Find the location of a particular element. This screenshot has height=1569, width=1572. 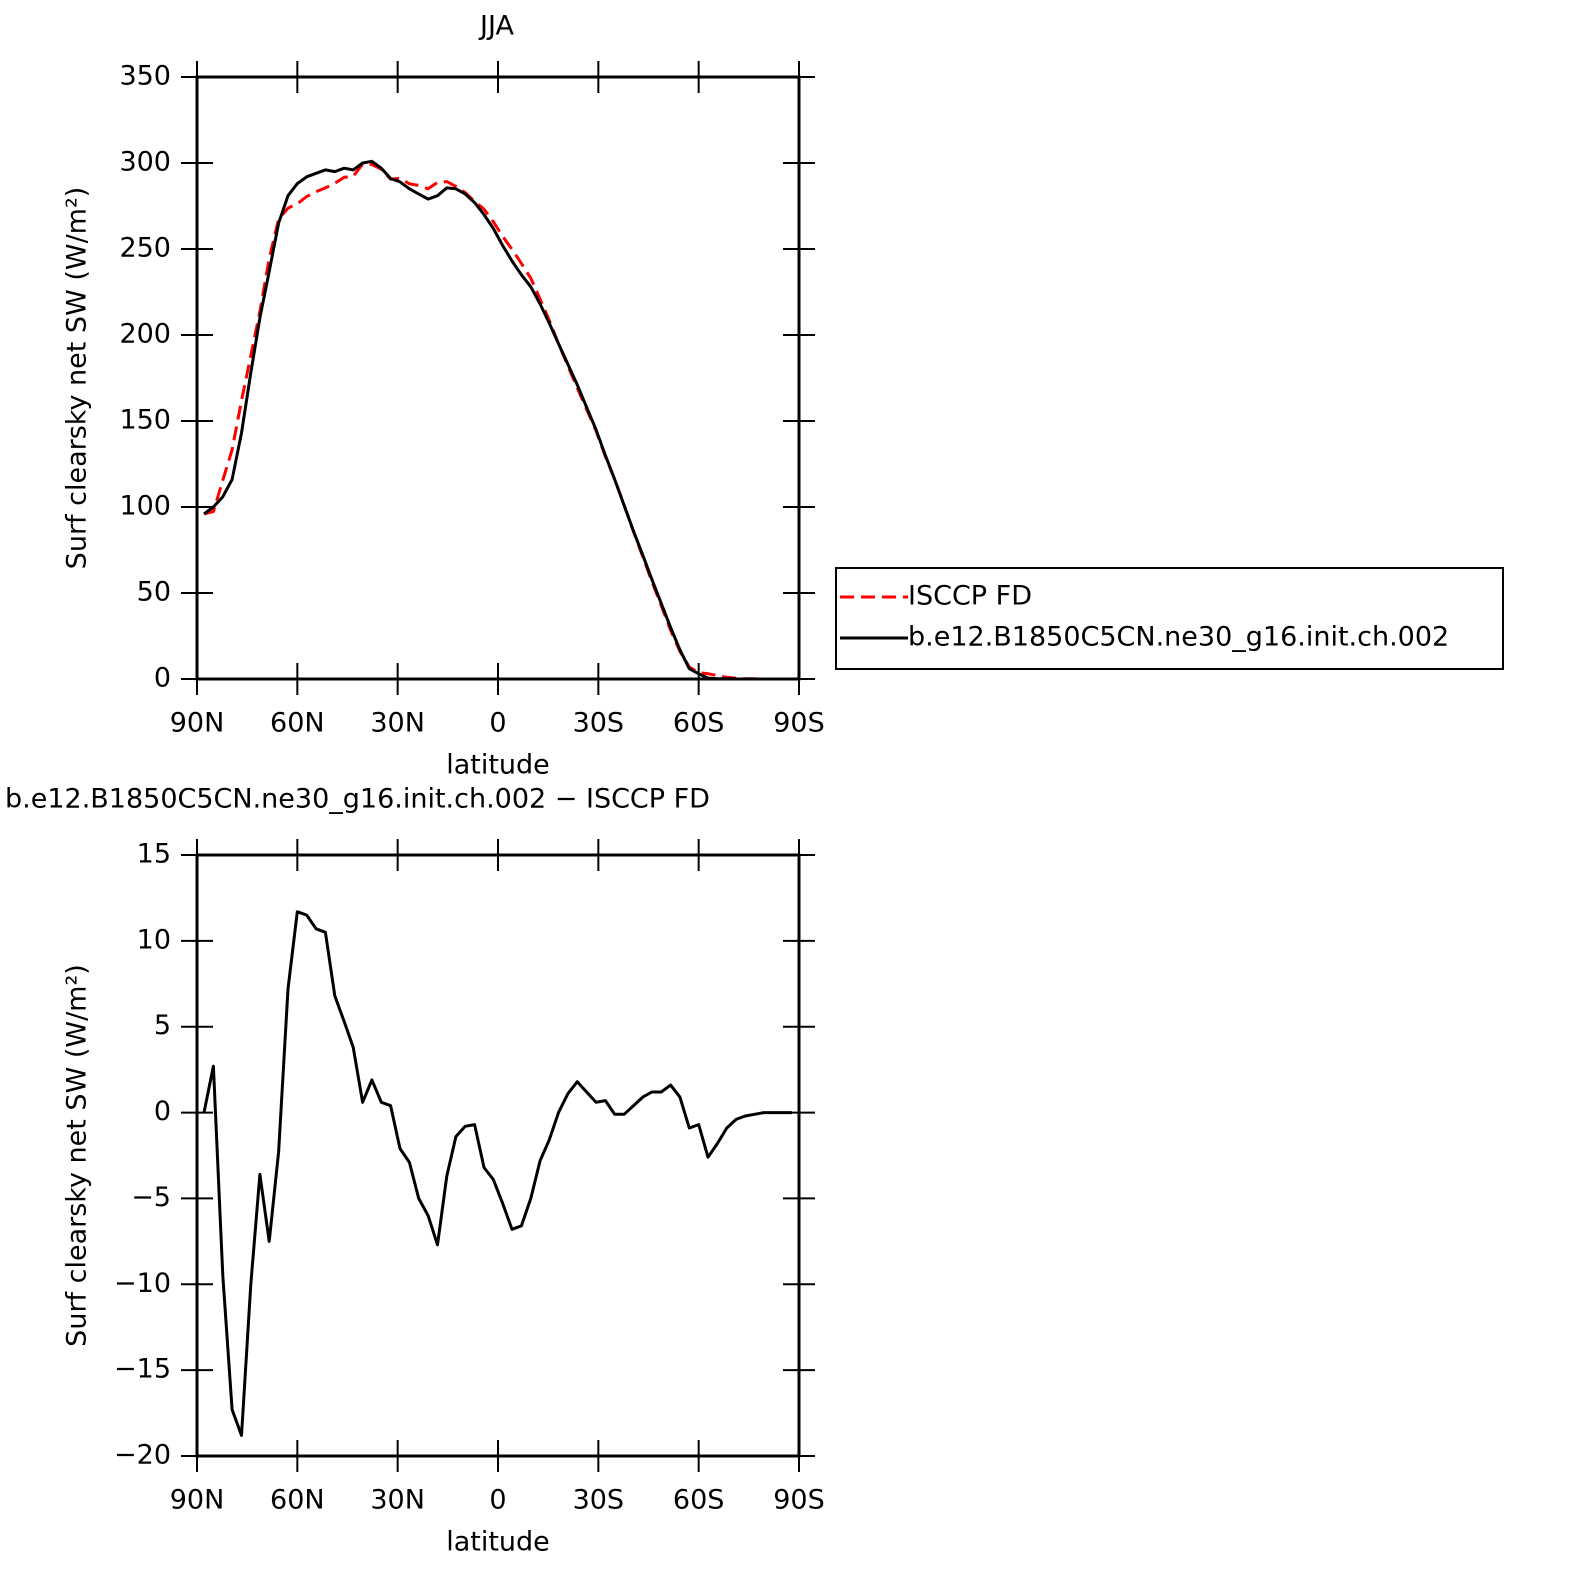

y-tick-label: 100 is located at coordinates (145, 506).